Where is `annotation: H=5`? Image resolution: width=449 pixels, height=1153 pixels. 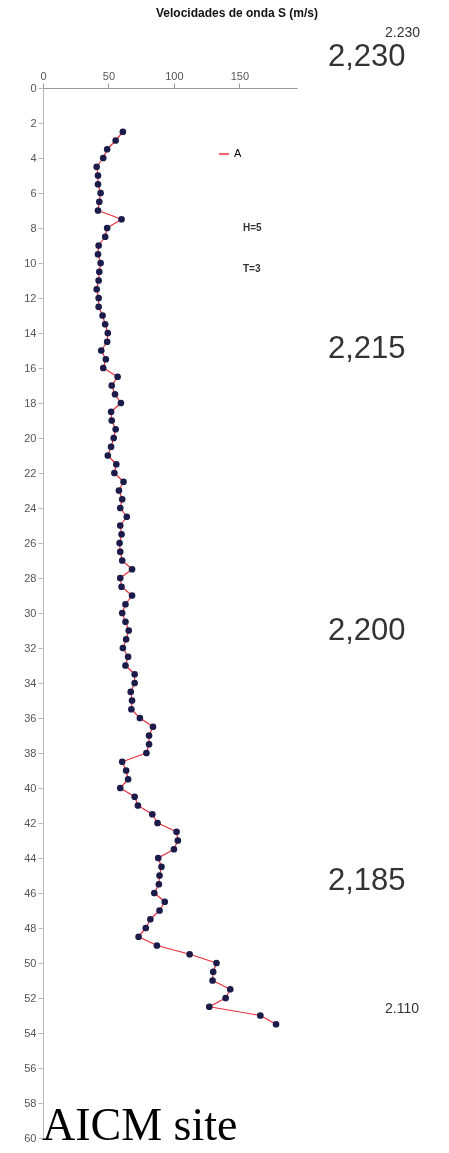 annotation: H=5 is located at coordinates (252, 227).